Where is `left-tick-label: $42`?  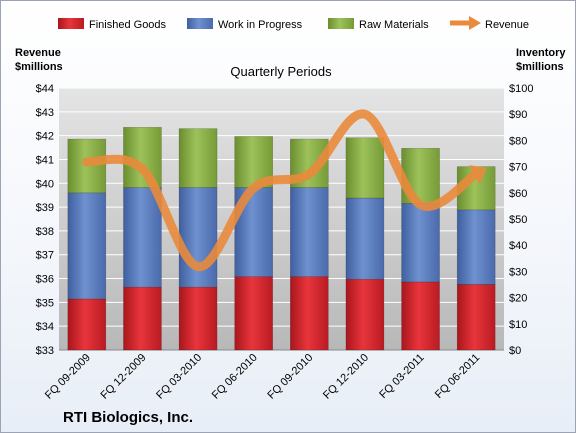
left-tick-label: $42 is located at coordinates (45, 137).